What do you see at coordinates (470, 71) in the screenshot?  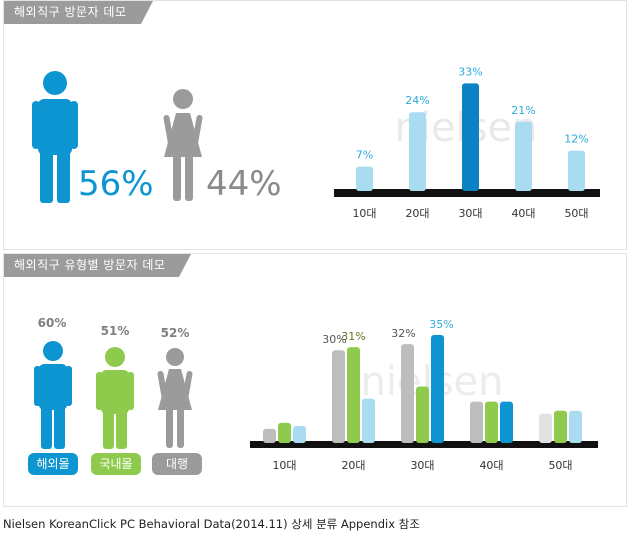 I see `data-label: 33%` at bounding box center [470, 71].